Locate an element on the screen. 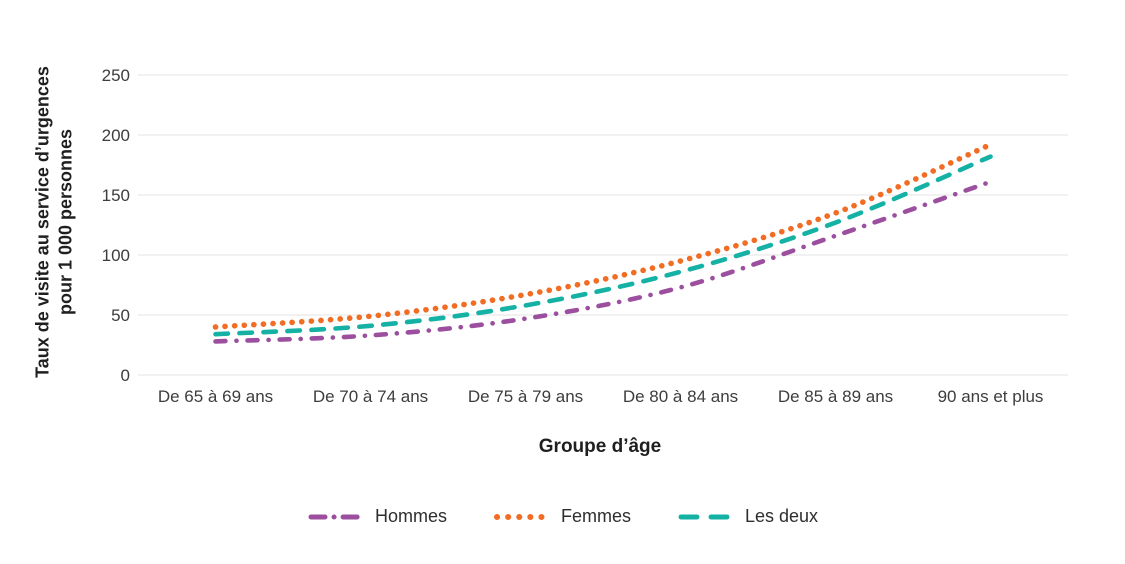  legend-item-les-deux: Les deux is located at coordinates (747, 516).